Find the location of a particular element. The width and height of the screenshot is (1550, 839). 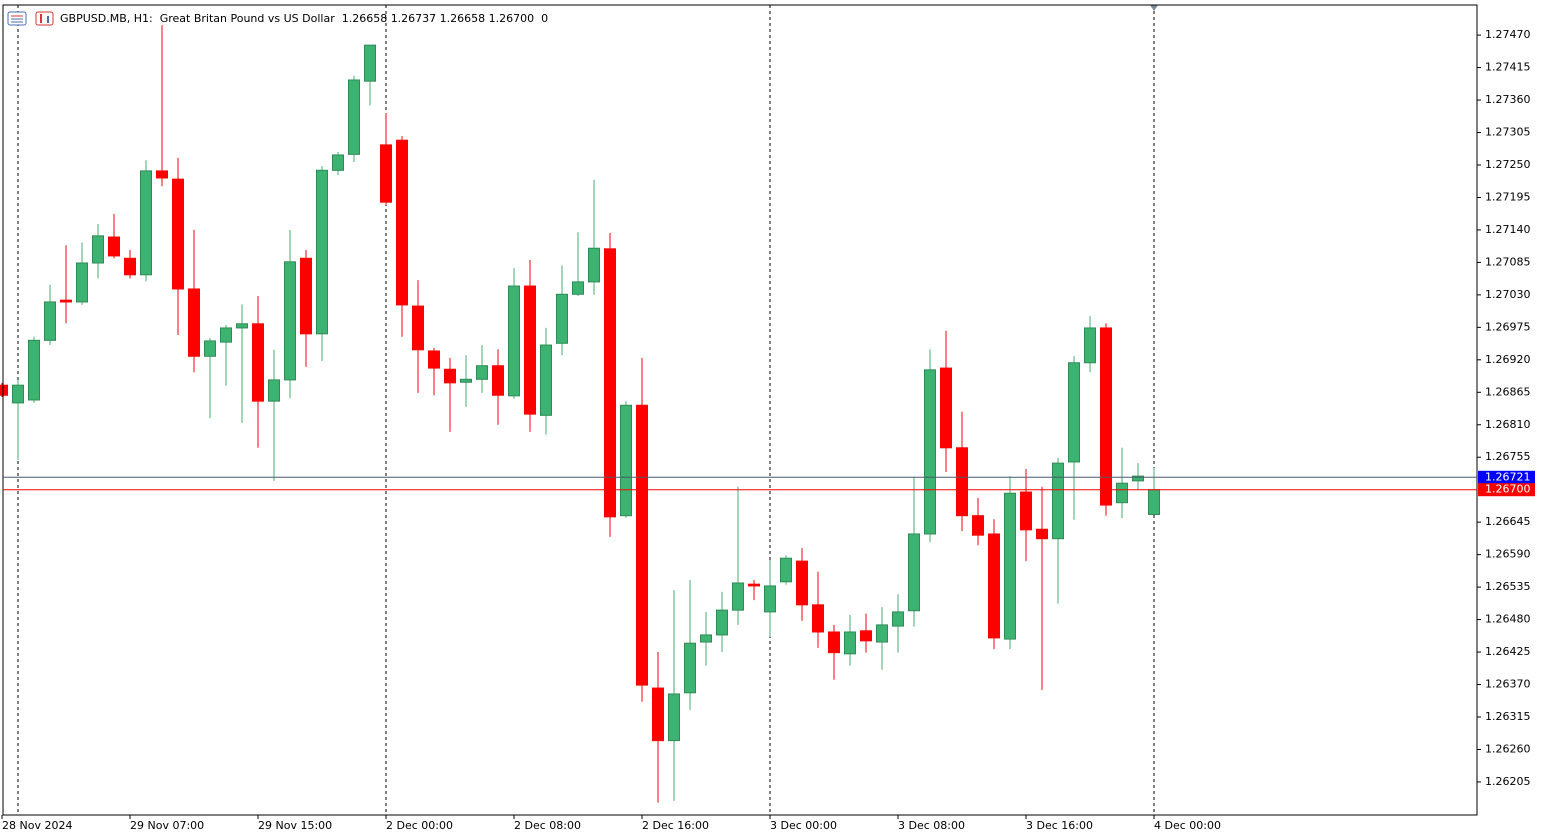

bid-label-bg is located at coordinates (1506, 490).